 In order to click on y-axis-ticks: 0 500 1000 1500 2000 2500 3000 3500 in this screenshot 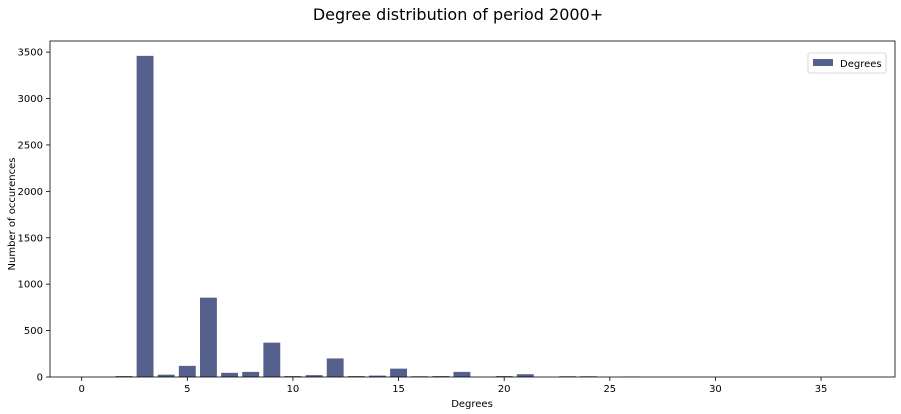, I will do `click(34, 216)`.